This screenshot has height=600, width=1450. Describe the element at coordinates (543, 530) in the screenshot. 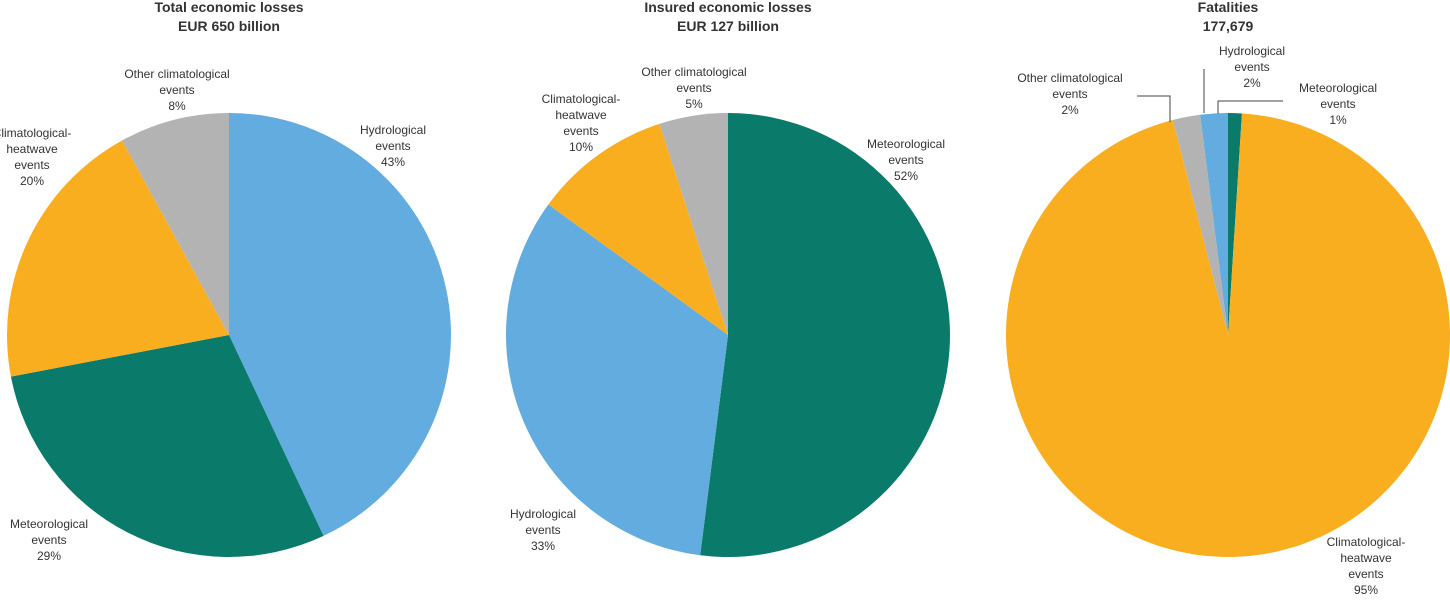

I see `slice-label-hydrological-events: Hydrological events 33%` at that location.